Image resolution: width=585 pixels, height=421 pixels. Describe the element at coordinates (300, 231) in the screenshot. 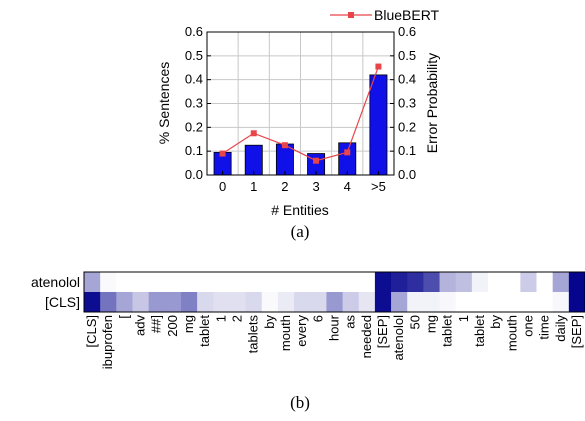

I see `panel-a-caption: (a)` at that location.